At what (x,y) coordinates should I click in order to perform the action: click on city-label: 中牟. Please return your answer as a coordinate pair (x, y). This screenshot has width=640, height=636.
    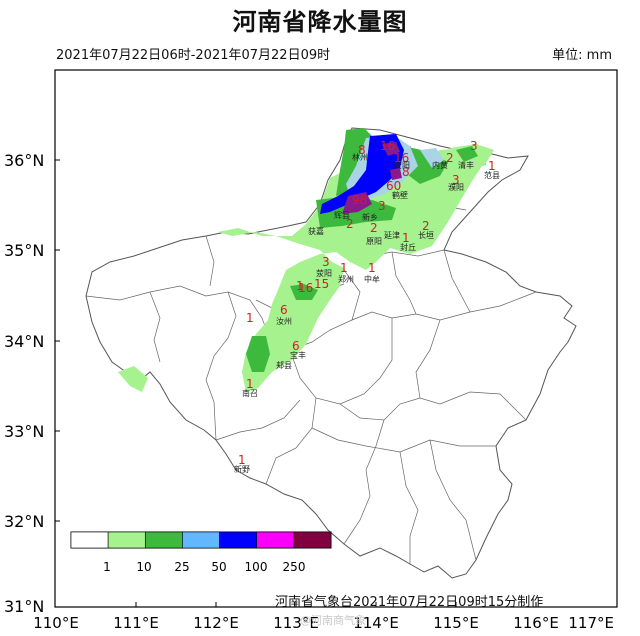
    Looking at the image, I should click on (372, 279).